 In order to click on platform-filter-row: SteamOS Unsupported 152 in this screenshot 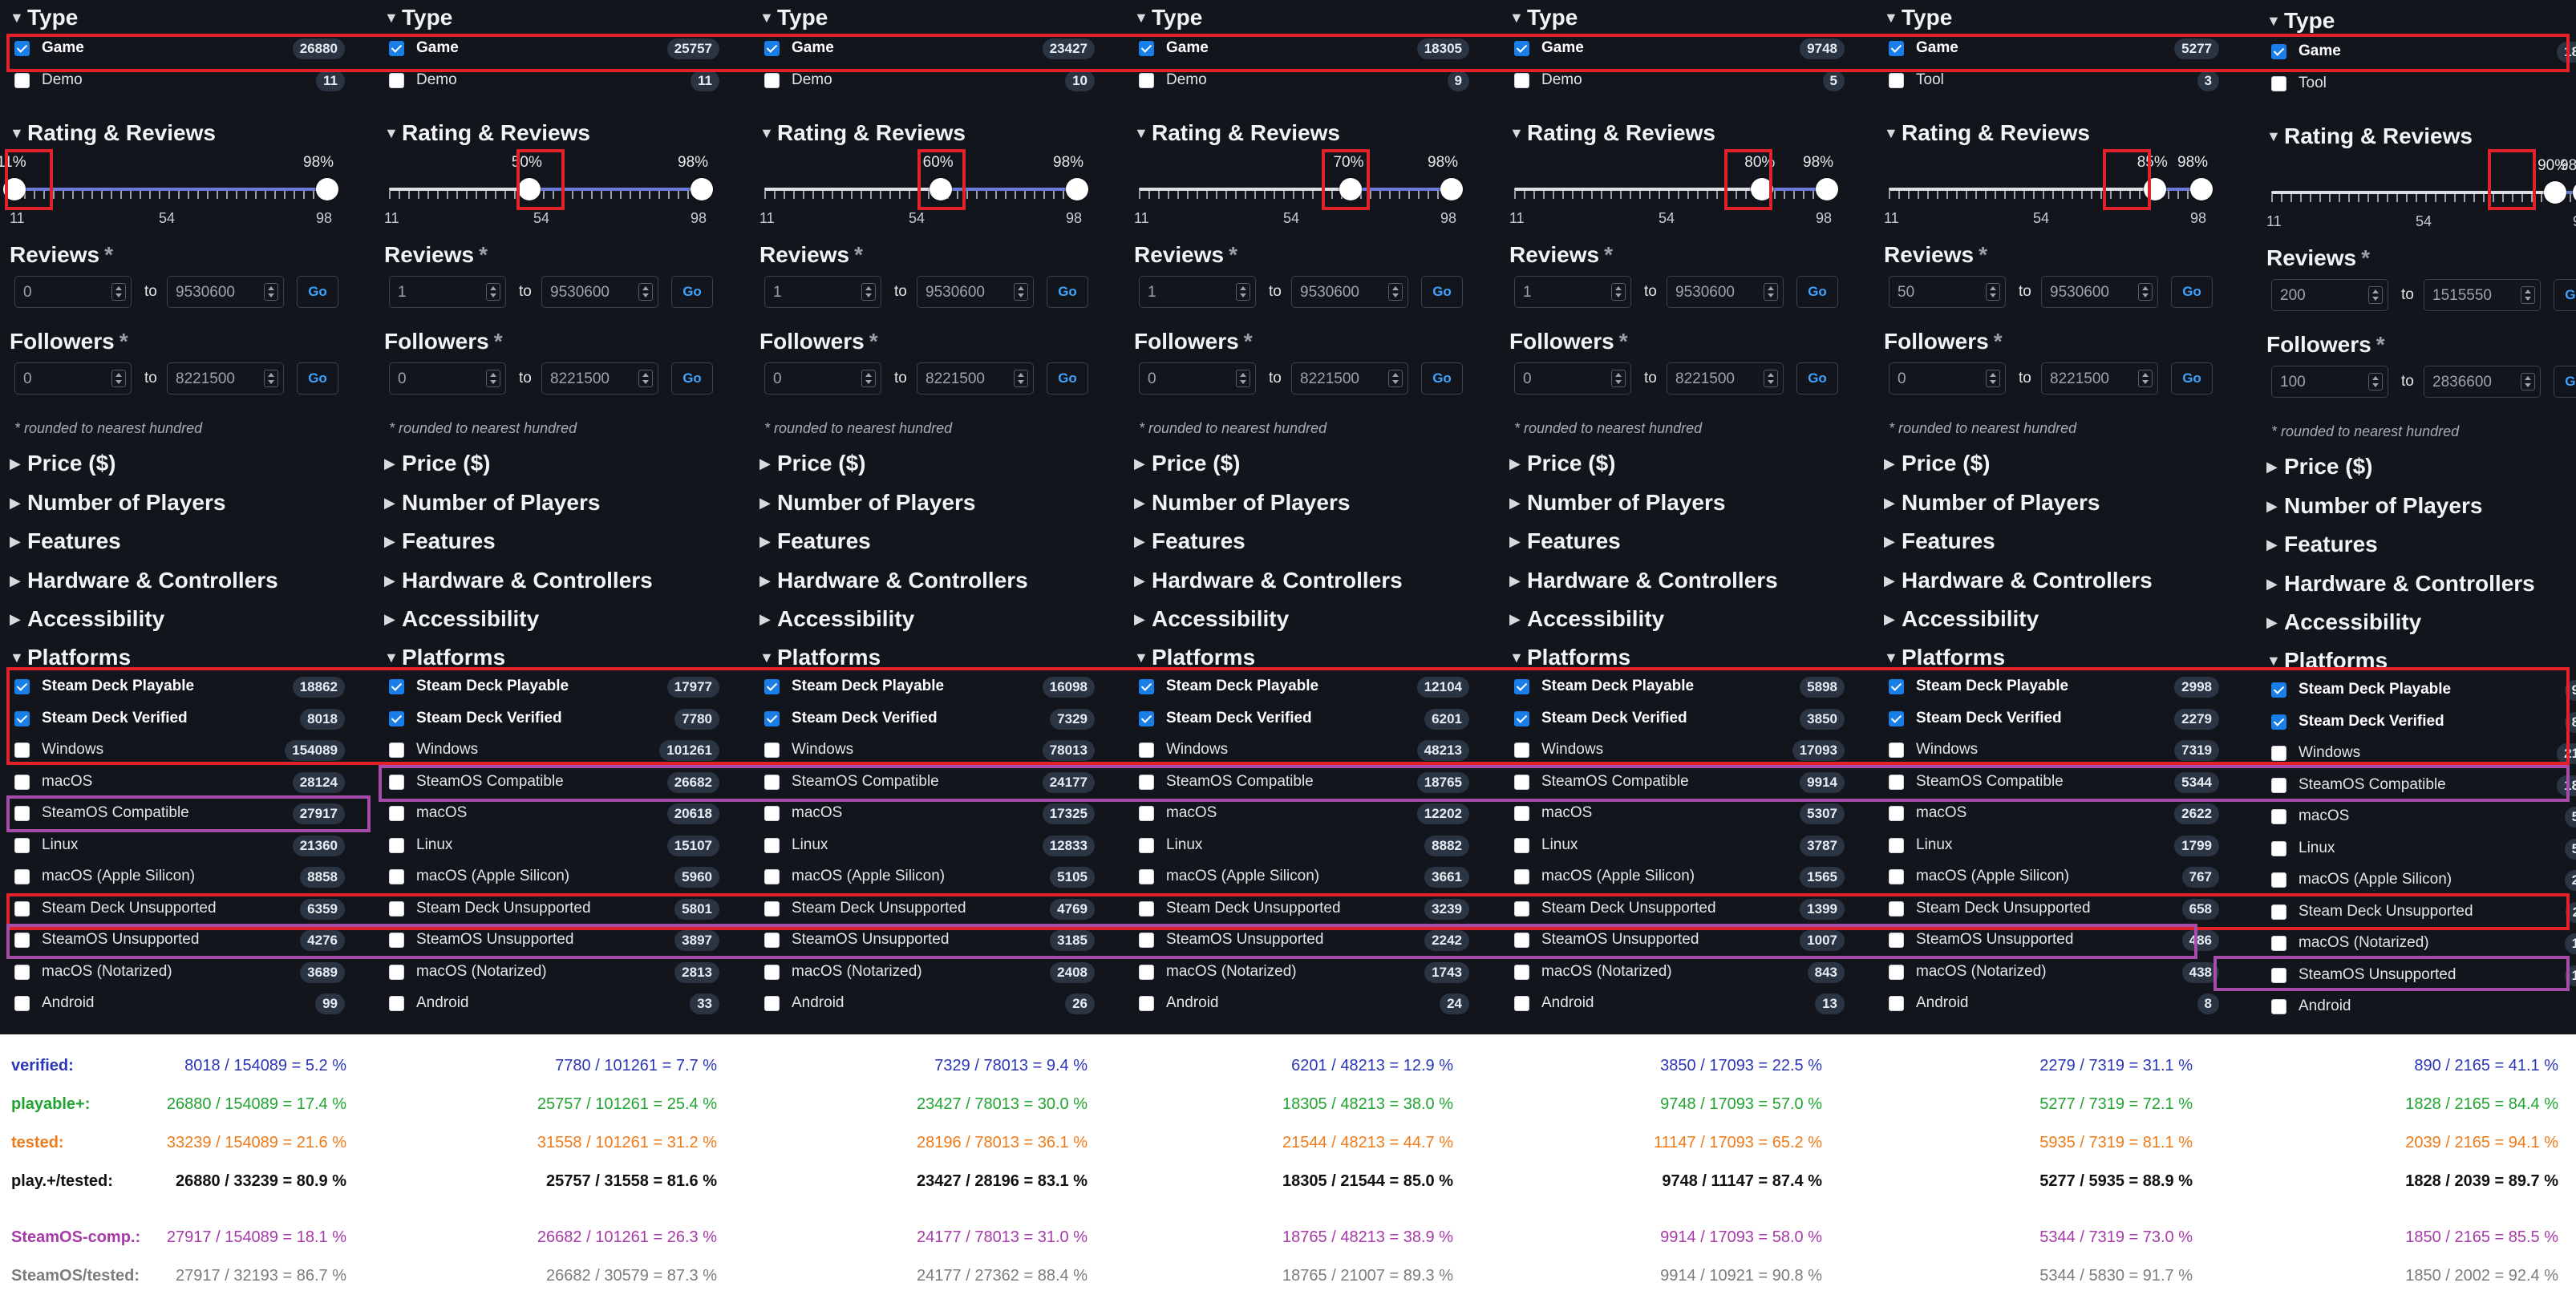, I will do `click(2421, 976)`.